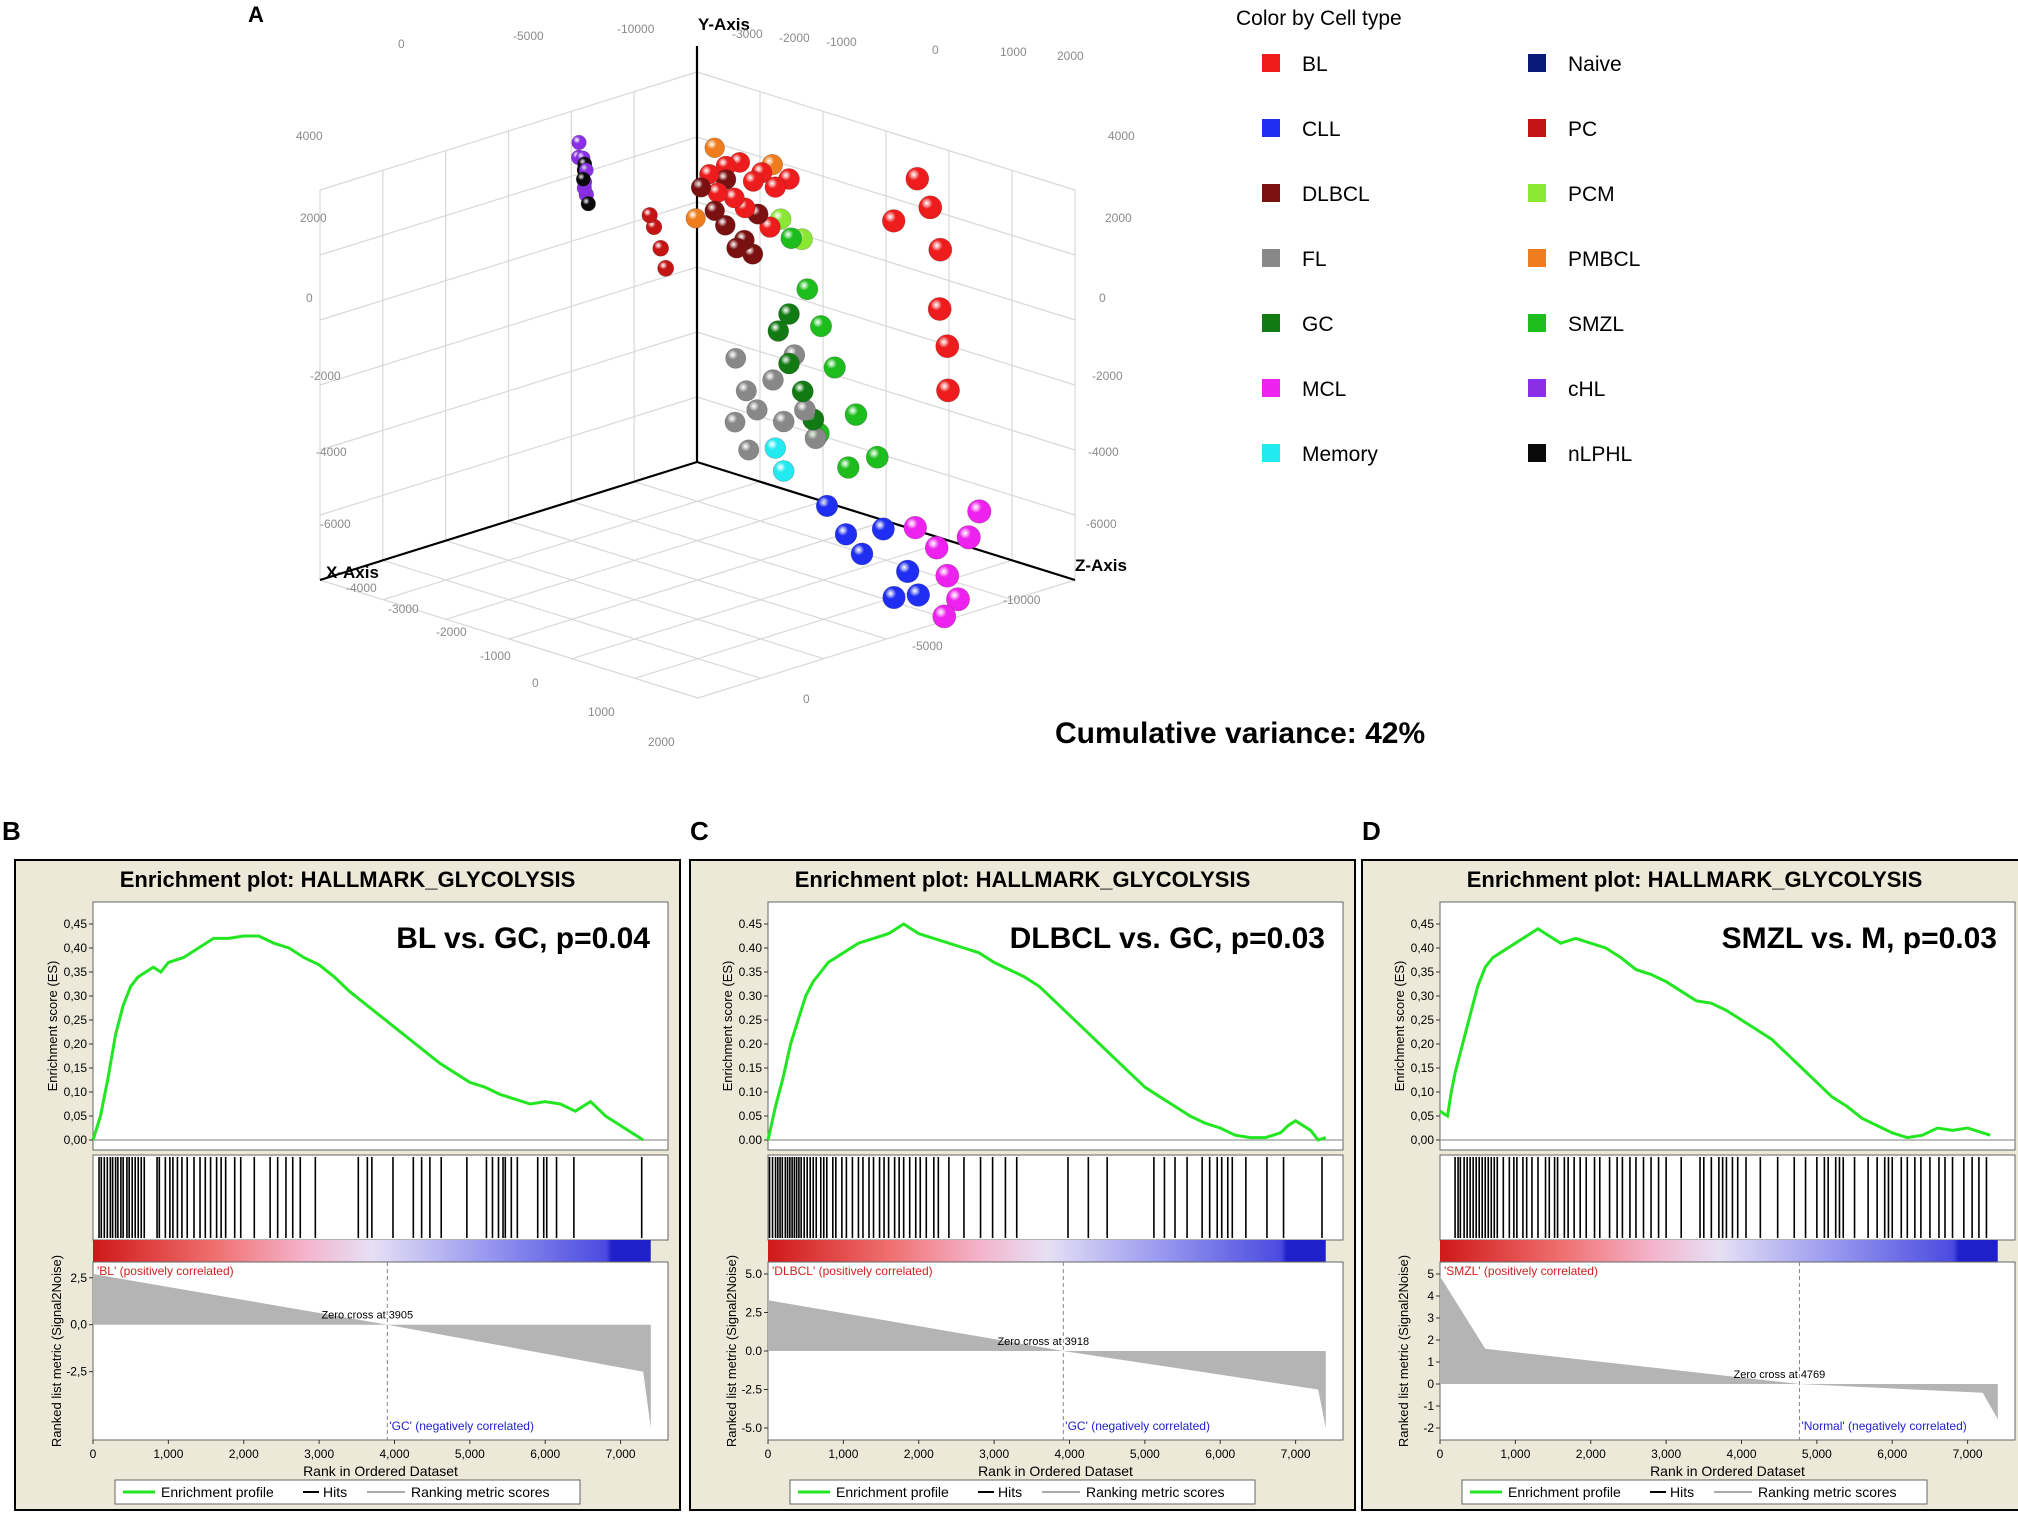 The height and width of the screenshot is (1513, 2018). What do you see at coordinates (751, 1140) in the screenshot?
I see `es-tick-label: 0.00` at bounding box center [751, 1140].